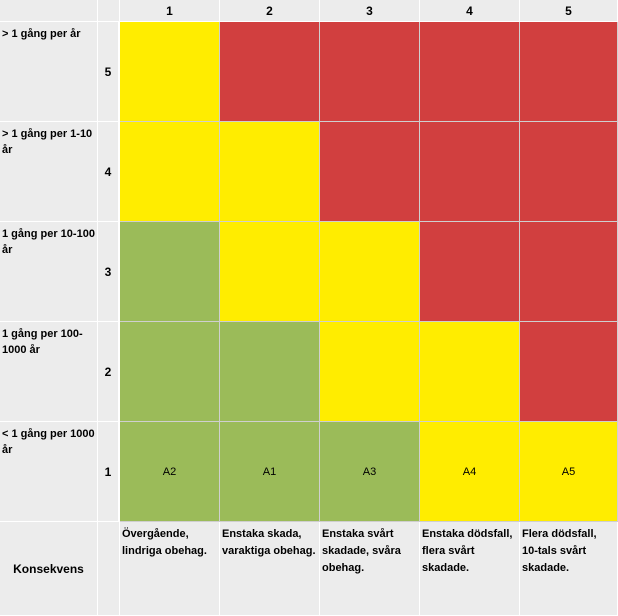 This screenshot has width=618, height=616. Describe the element at coordinates (569, 11) in the screenshot. I see `column-header-5: 5` at that location.